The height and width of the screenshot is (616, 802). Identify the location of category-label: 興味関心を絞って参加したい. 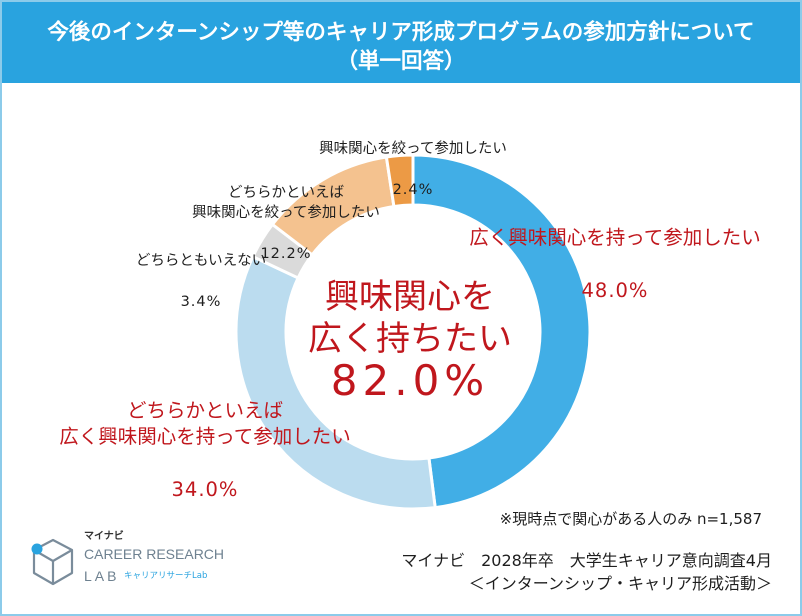
(413, 148).